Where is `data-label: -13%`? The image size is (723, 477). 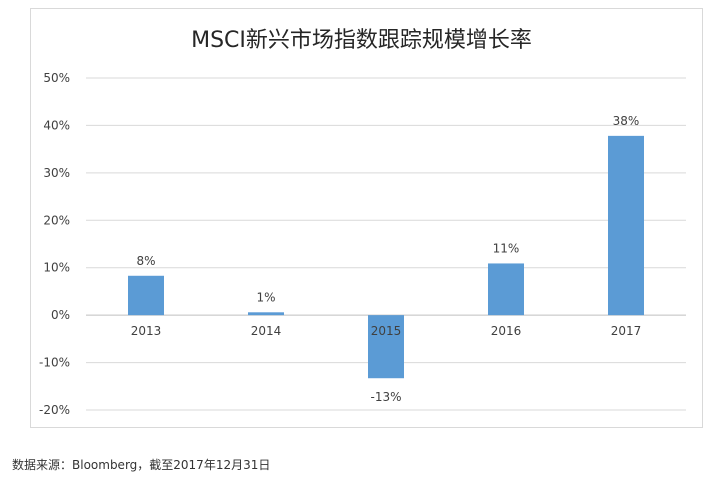
data-label: -13% is located at coordinates (385, 397).